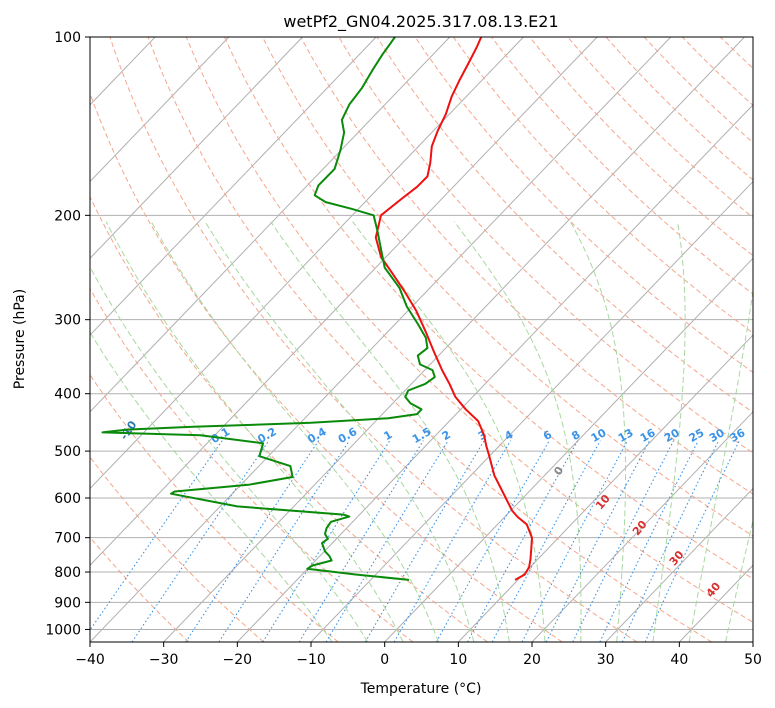  I want to click on x-tick-label: 50, so click(753, 660).